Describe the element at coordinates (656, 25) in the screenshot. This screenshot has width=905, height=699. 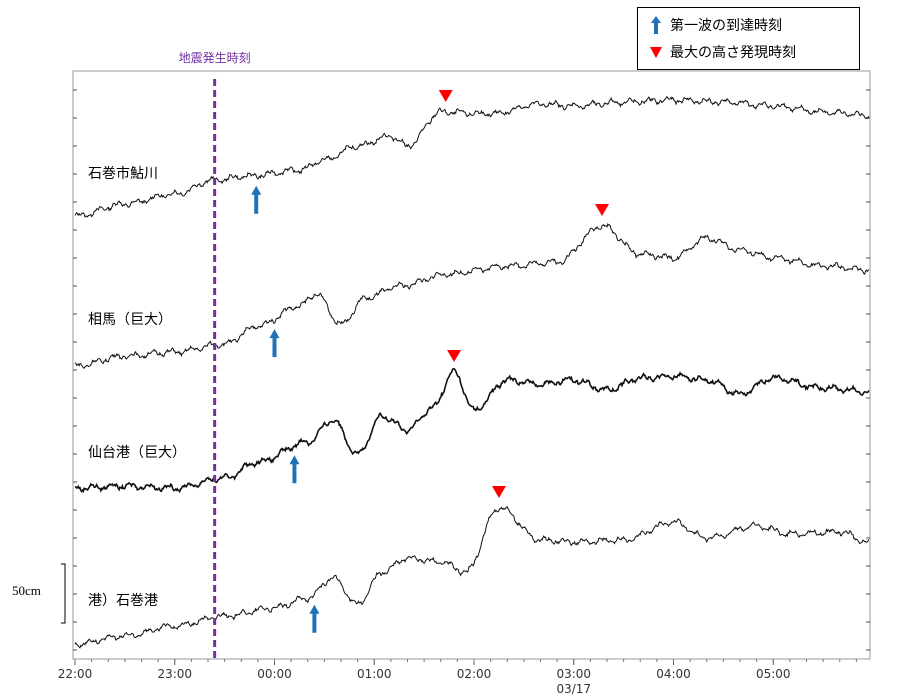
I see `blue-arrow-icon` at that location.